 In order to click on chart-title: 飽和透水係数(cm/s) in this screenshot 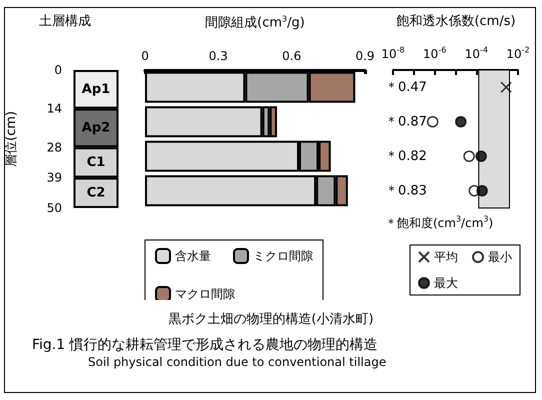, I will do `click(456, 21)`.